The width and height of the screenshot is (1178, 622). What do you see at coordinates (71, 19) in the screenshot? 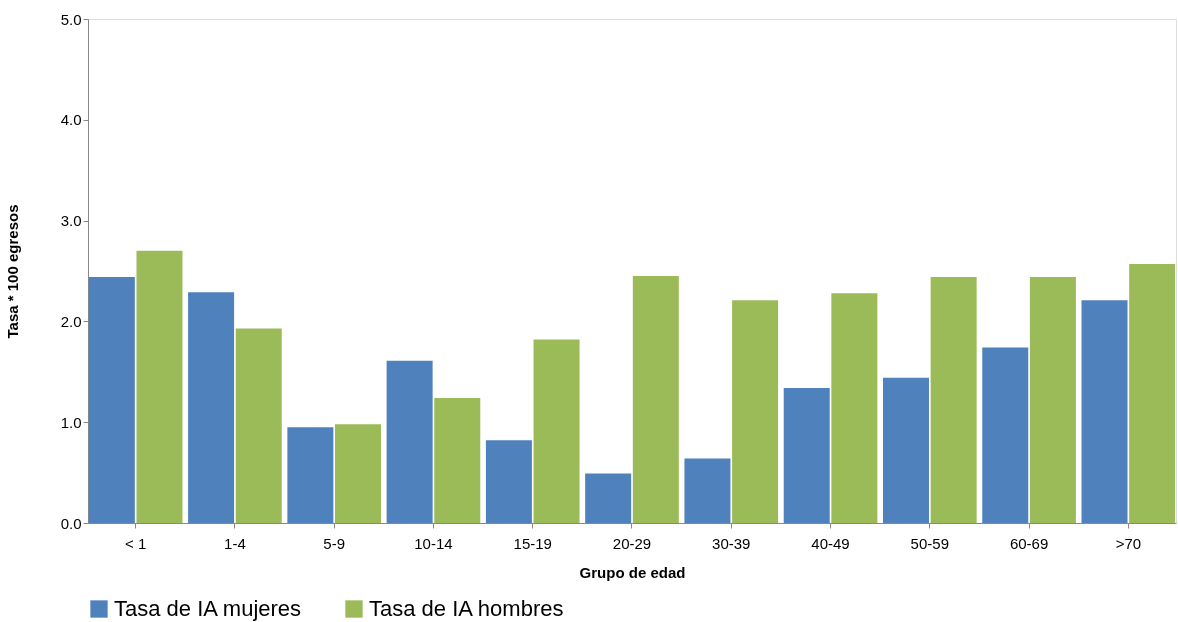
I see `y-tick-label: 5.0` at bounding box center [71, 19].